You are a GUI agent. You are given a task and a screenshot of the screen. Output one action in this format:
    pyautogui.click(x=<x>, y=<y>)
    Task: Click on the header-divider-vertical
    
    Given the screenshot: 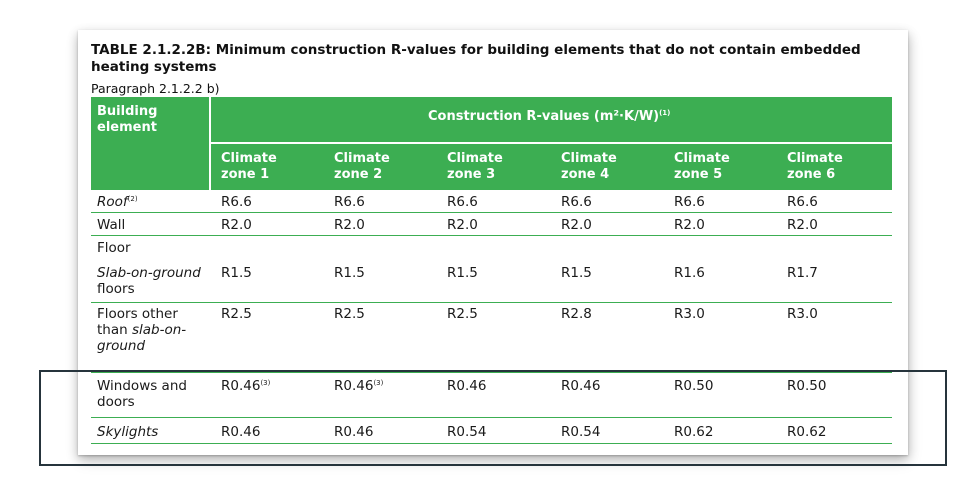 What is the action you would take?
    pyautogui.click(x=210, y=143)
    